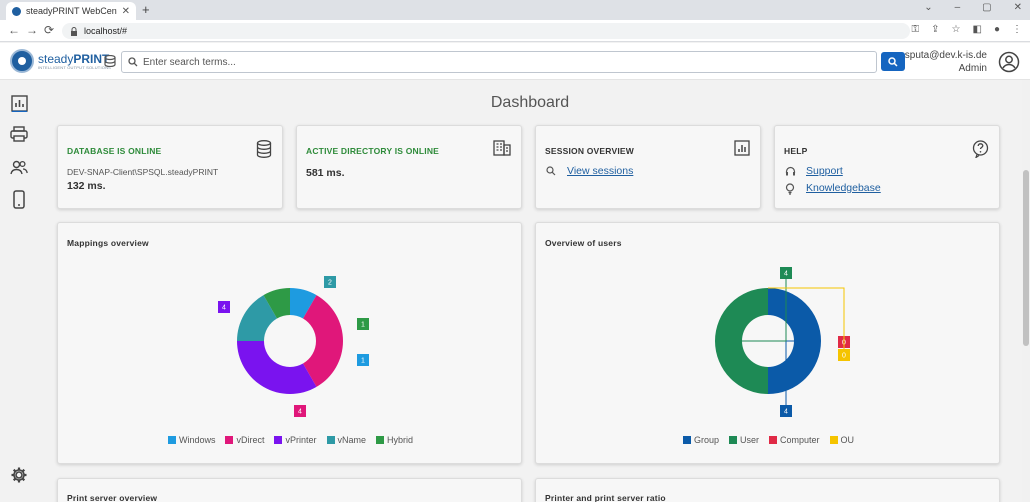 The width and height of the screenshot is (1030, 502). I want to click on data-label-vname: 2, so click(330, 283).